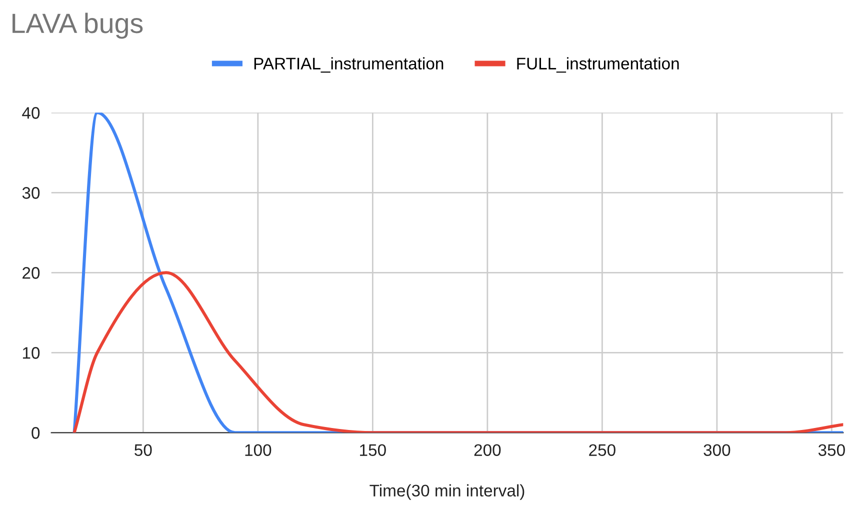  Describe the element at coordinates (36, 433) in the screenshot. I see `y-tick-label: 0` at that location.